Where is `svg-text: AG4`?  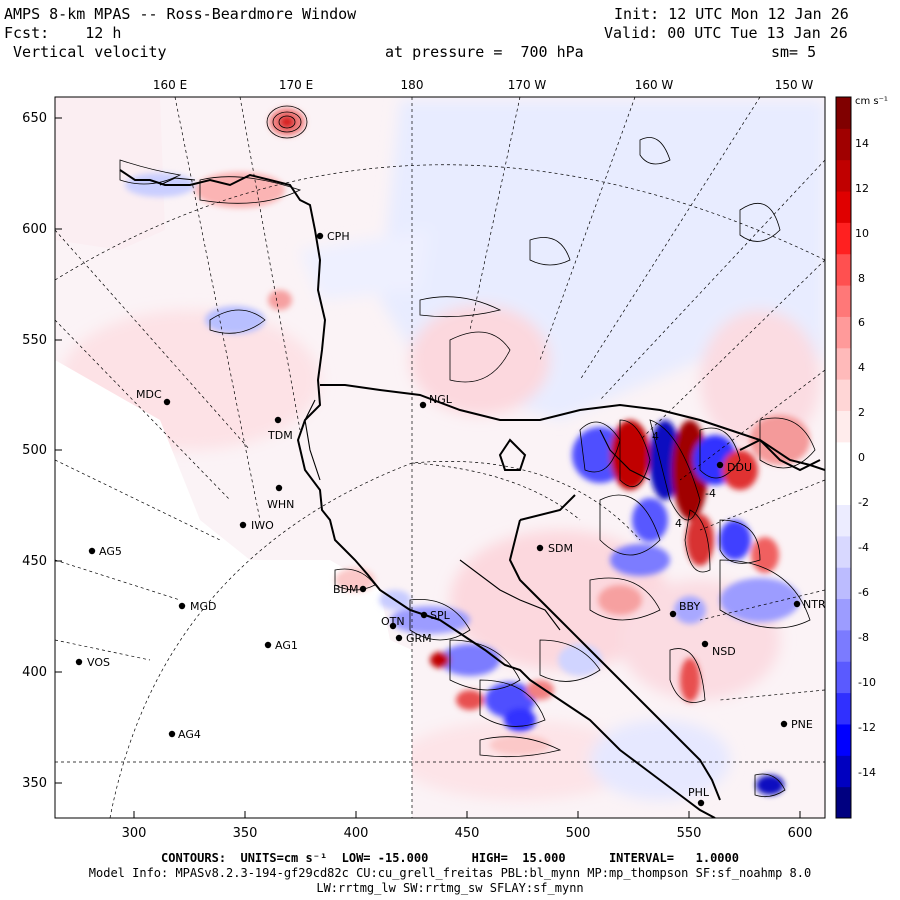 svg-text: AG4 is located at coordinates (189, 734).